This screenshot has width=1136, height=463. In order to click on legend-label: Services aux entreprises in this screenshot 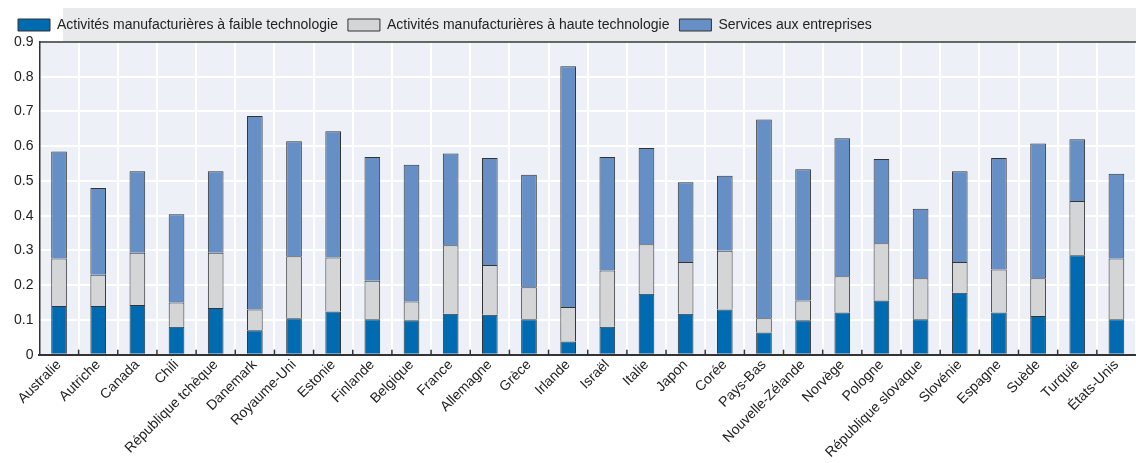, I will do `click(795, 23)`.